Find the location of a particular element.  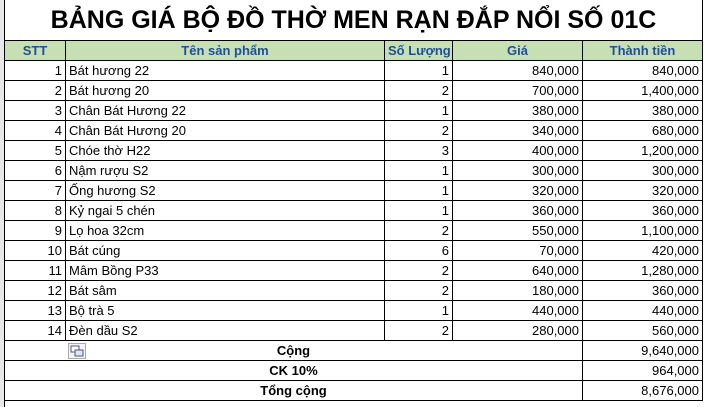

summary-value: 964,000 is located at coordinates (643, 371).